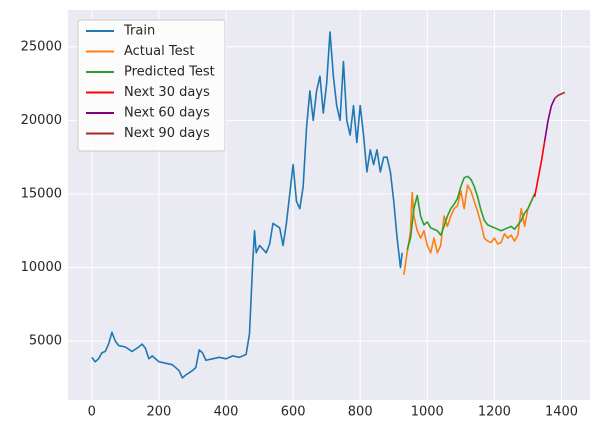 This screenshot has width=610, height=443. I want to click on y-tick-label: 10000, so click(41, 267).